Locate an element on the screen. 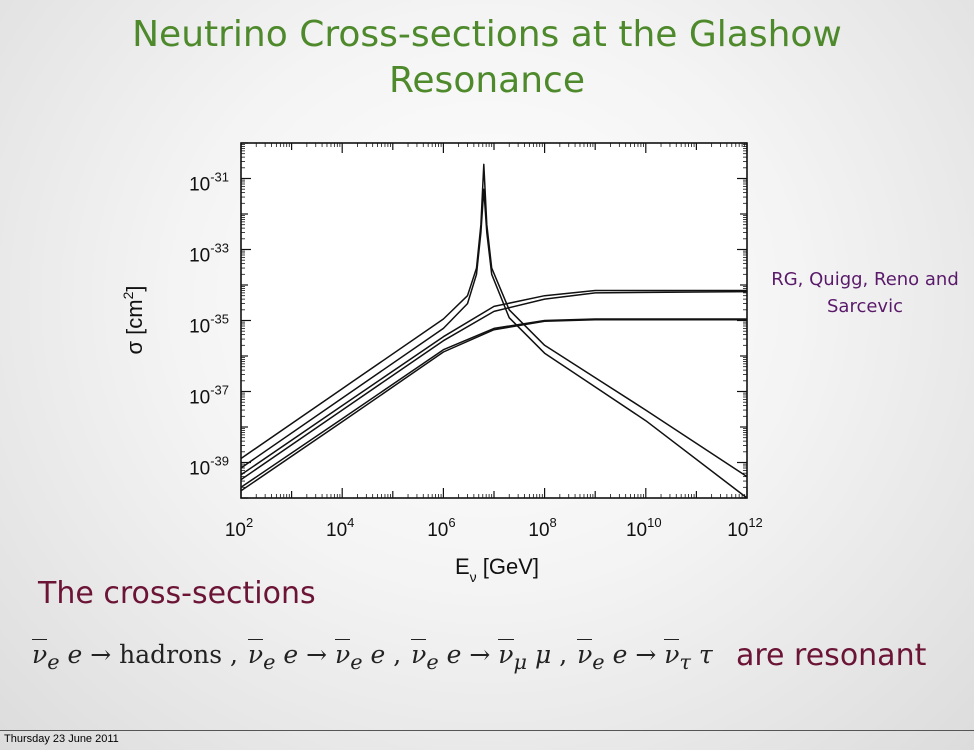 The height and width of the screenshot is (750, 974). process-hadrons: νe e → hadrons , is located at coordinates (139, 657).